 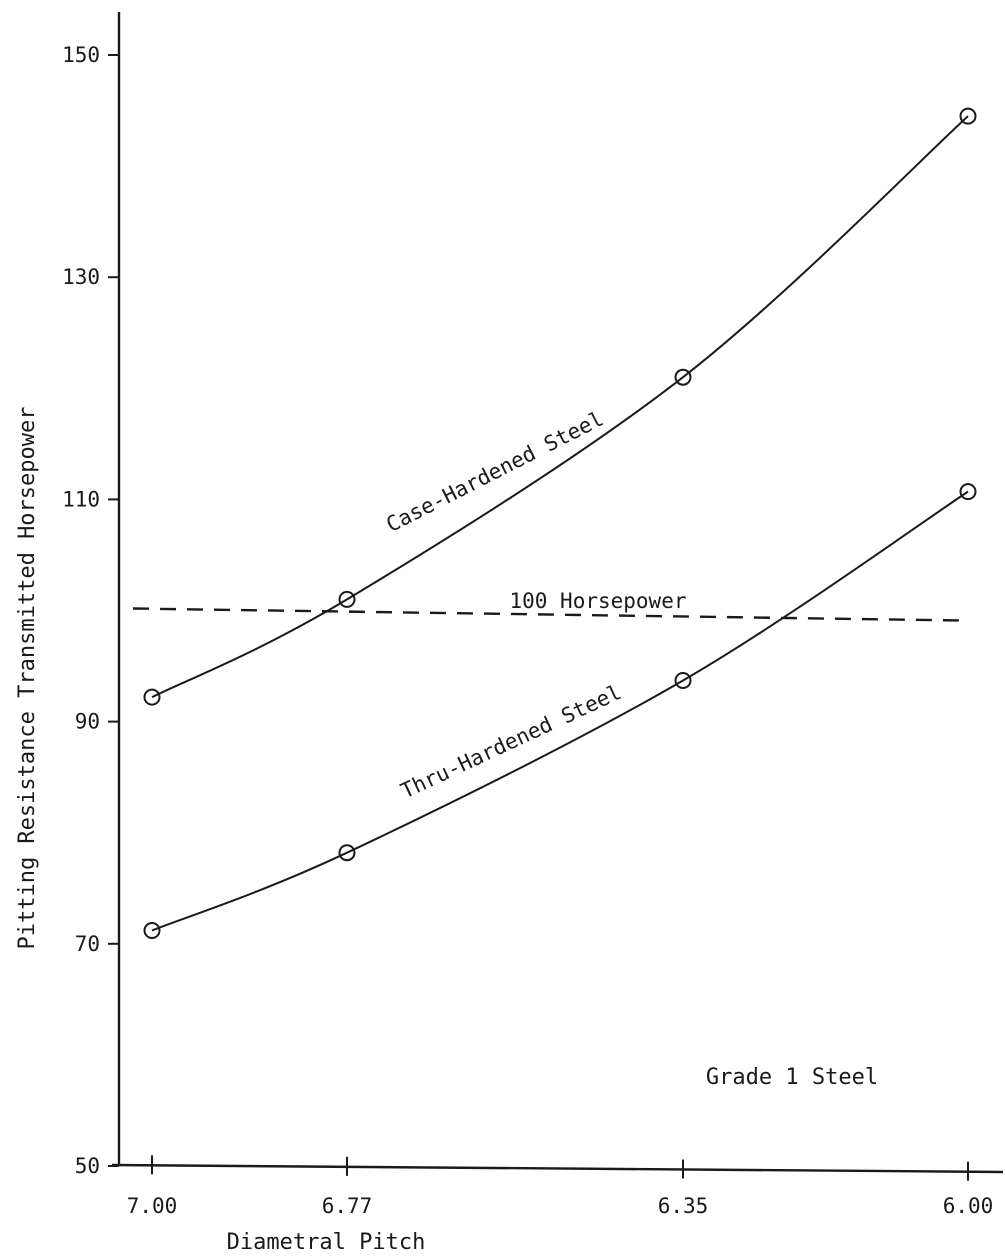 What do you see at coordinates (792, 1077) in the screenshot?
I see `grade-annotation: Grade 1 Steel` at bounding box center [792, 1077].